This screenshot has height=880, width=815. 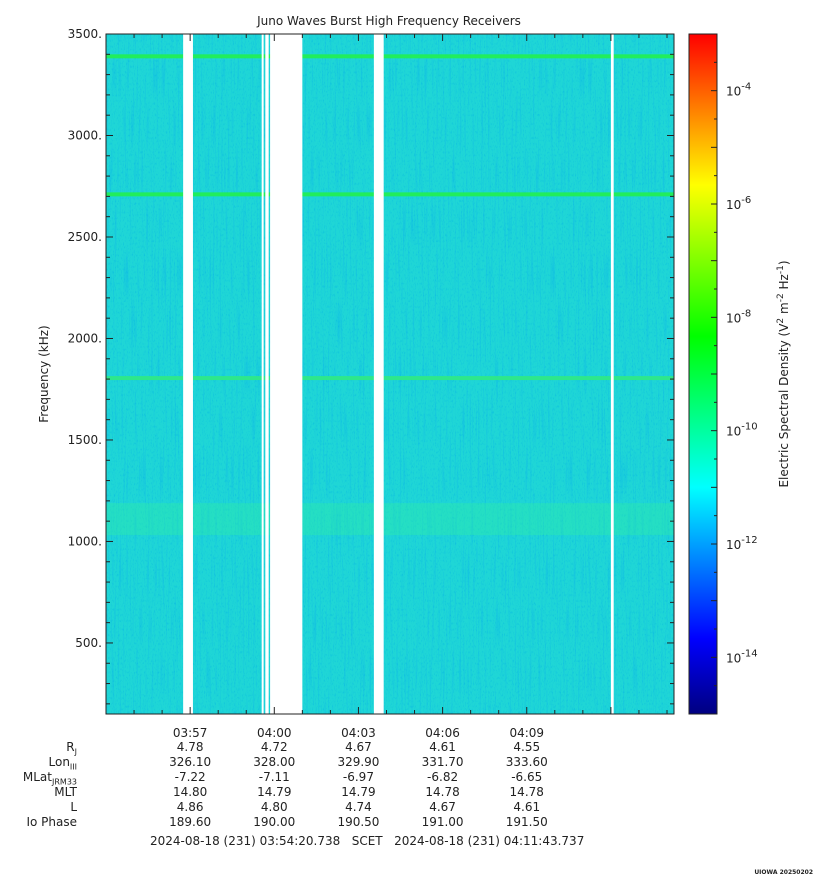 I want to click on colorbar-tick-label: 10⁻¹⁴, so click(x=742, y=656).